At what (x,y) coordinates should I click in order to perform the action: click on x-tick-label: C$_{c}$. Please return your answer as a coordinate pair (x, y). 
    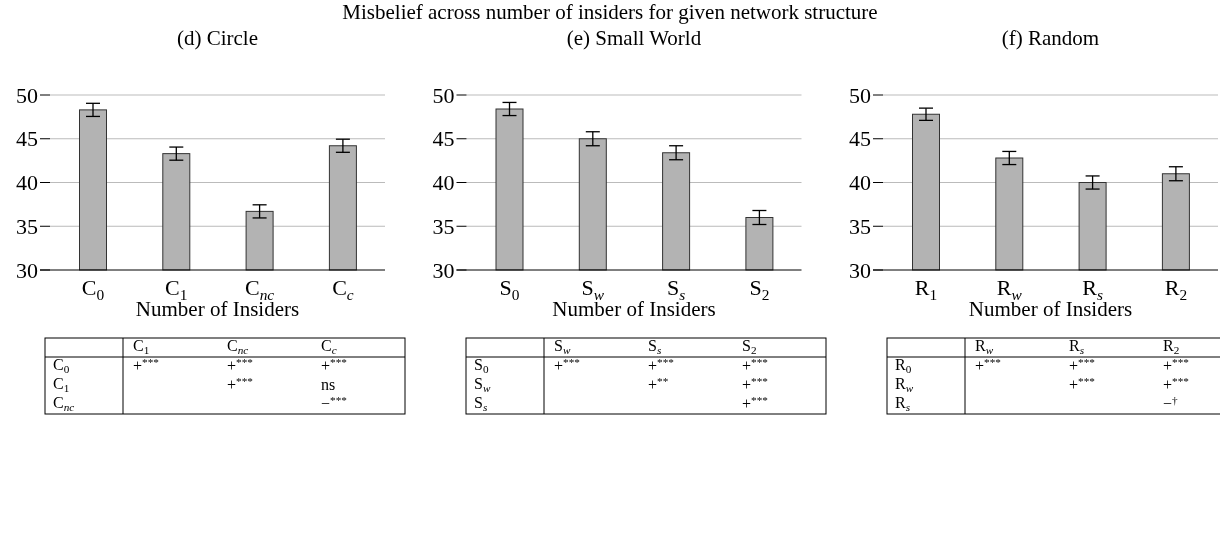
    Looking at the image, I should click on (343, 289).